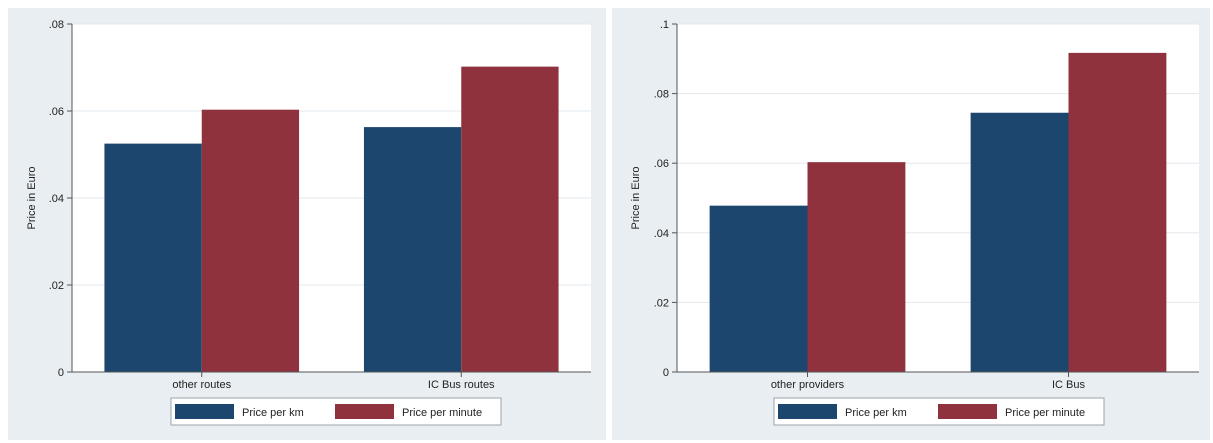 The width and height of the screenshot is (1213, 443). Describe the element at coordinates (461, 385) in the screenshot. I see `x-tick-label: IC Bus routes` at that location.